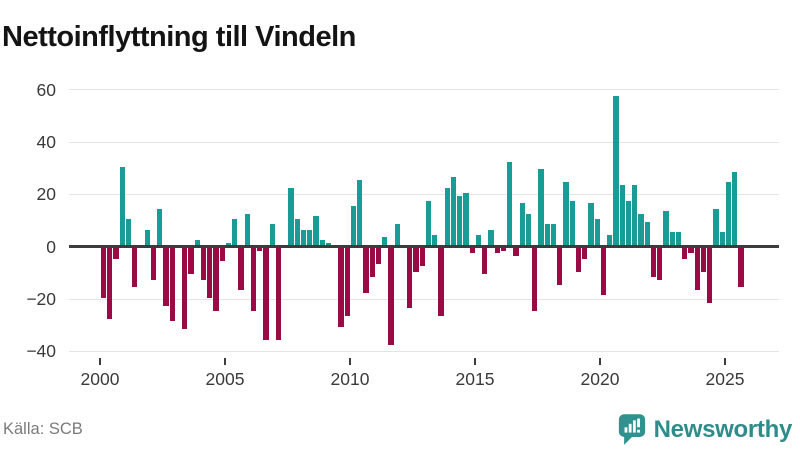  Describe the element at coordinates (225, 379) in the screenshot. I see `x-axis-label: 2005` at that location.